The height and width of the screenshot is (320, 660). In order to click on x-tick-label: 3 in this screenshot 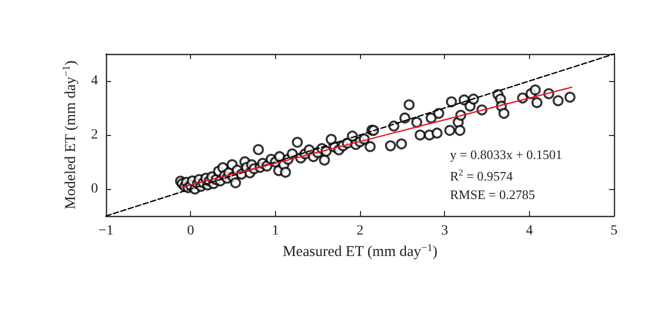, I will do `click(444, 231)`.